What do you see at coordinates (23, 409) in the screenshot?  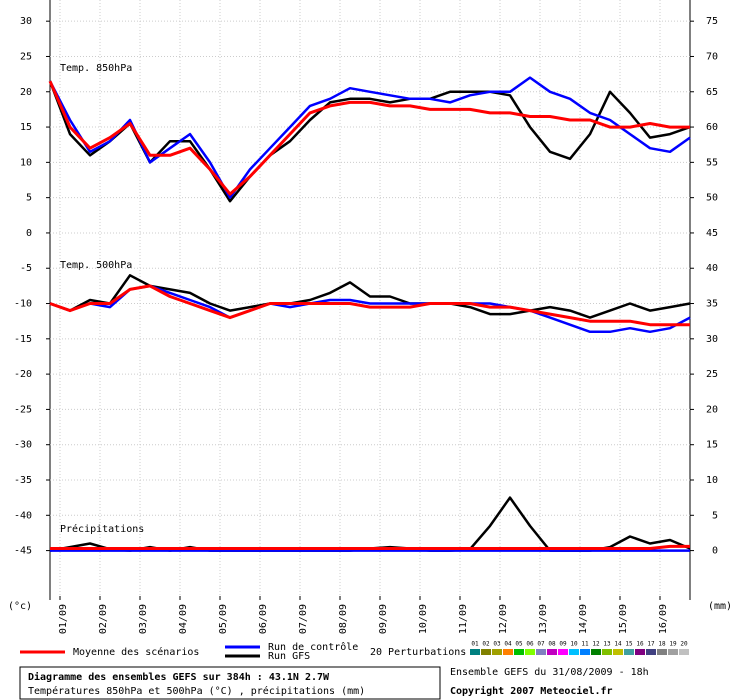 I see `y-tick-label: -25` at bounding box center [23, 409].